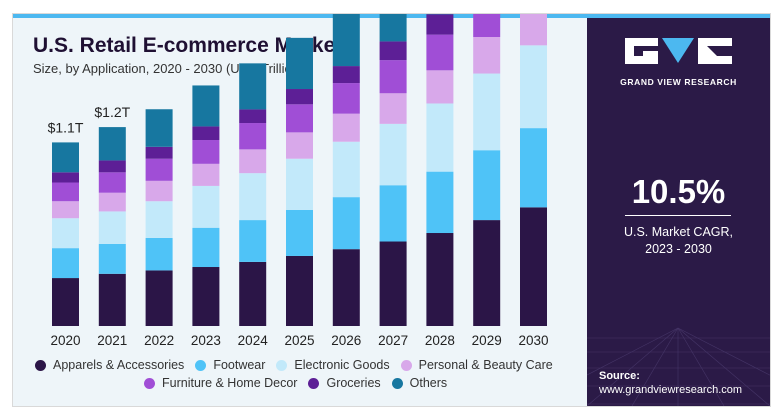 This screenshot has width=783, height=420. Describe the element at coordinates (206, 152) in the screenshot. I see `bar-segment-2023-furniture-home-decor` at that location.